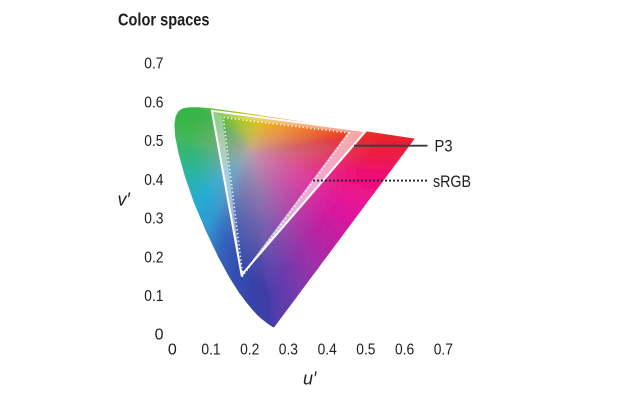 The height and width of the screenshot is (408, 640). Describe the element at coordinates (124, 199) in the screenshot. I see `svg-text: v′` at that location.